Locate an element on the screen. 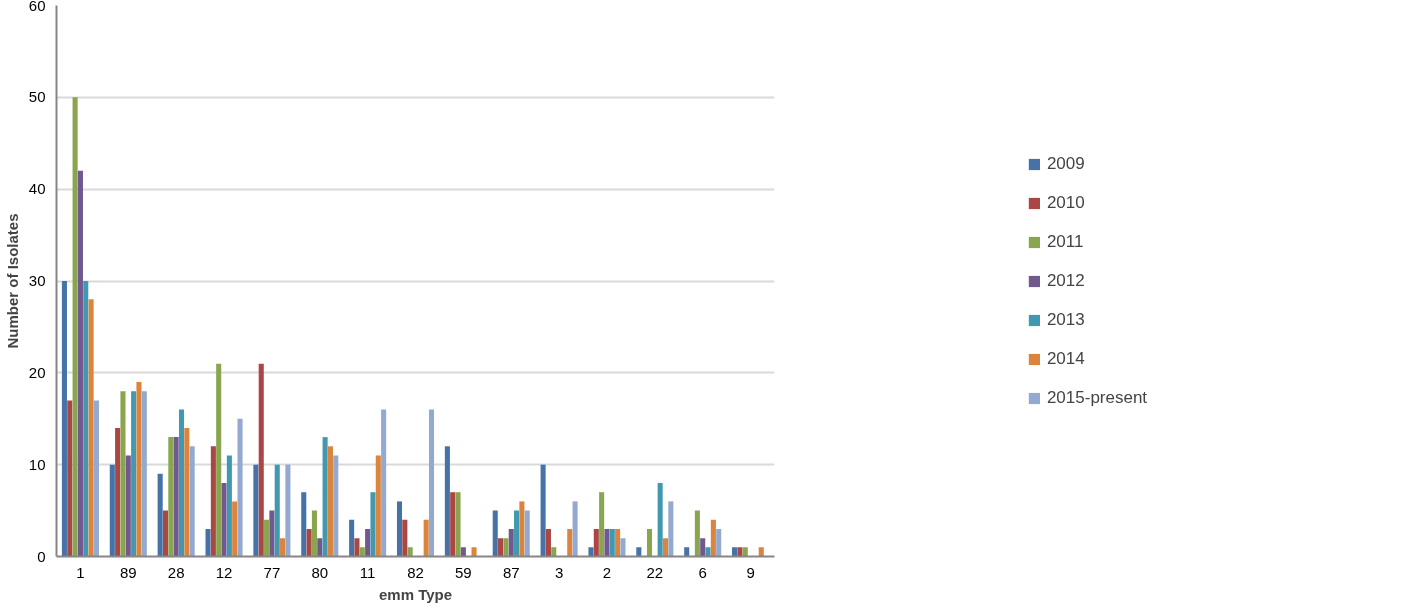 This screenshot has height=613, width=1412. legend-label: 2013 is located at coordinates (1065, 319).